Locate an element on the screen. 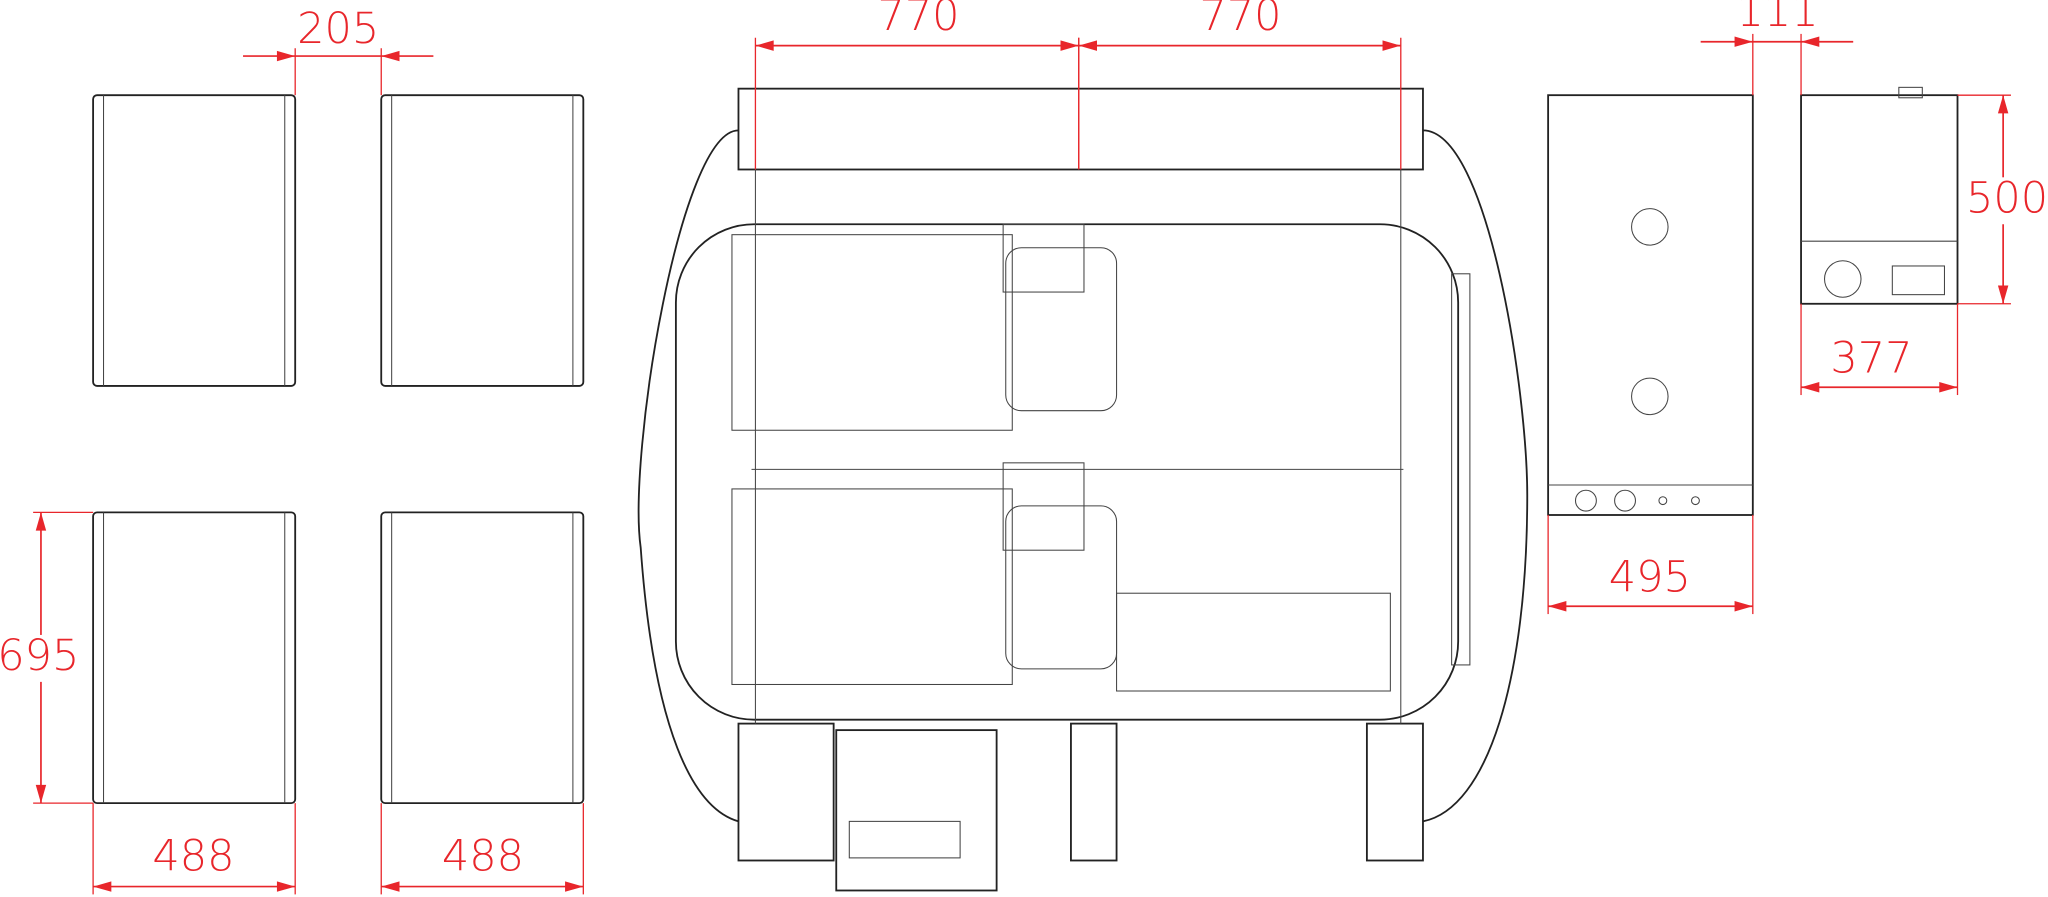 This screenshot has height=897, width=2048. dimension-label: 205 is located at coordinates (338, 29).